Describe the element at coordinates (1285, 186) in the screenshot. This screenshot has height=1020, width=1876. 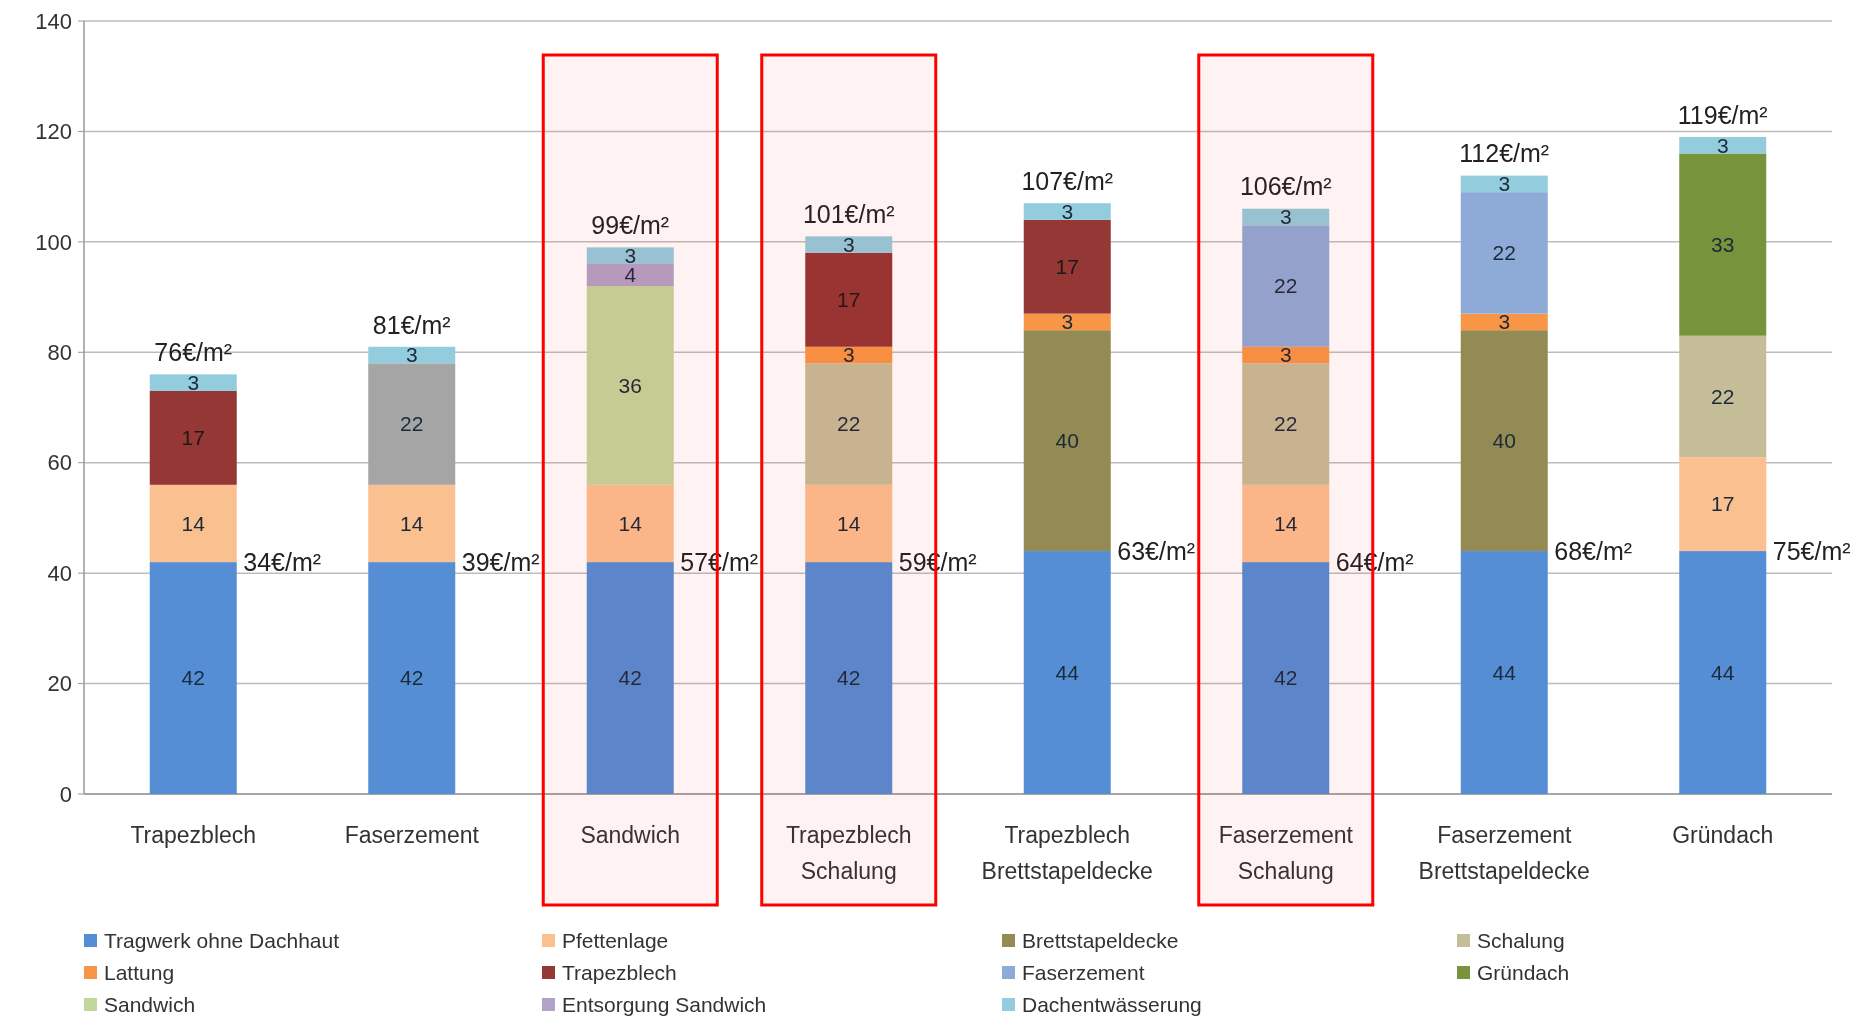
I see `total-label: 106€/m²` at that location.